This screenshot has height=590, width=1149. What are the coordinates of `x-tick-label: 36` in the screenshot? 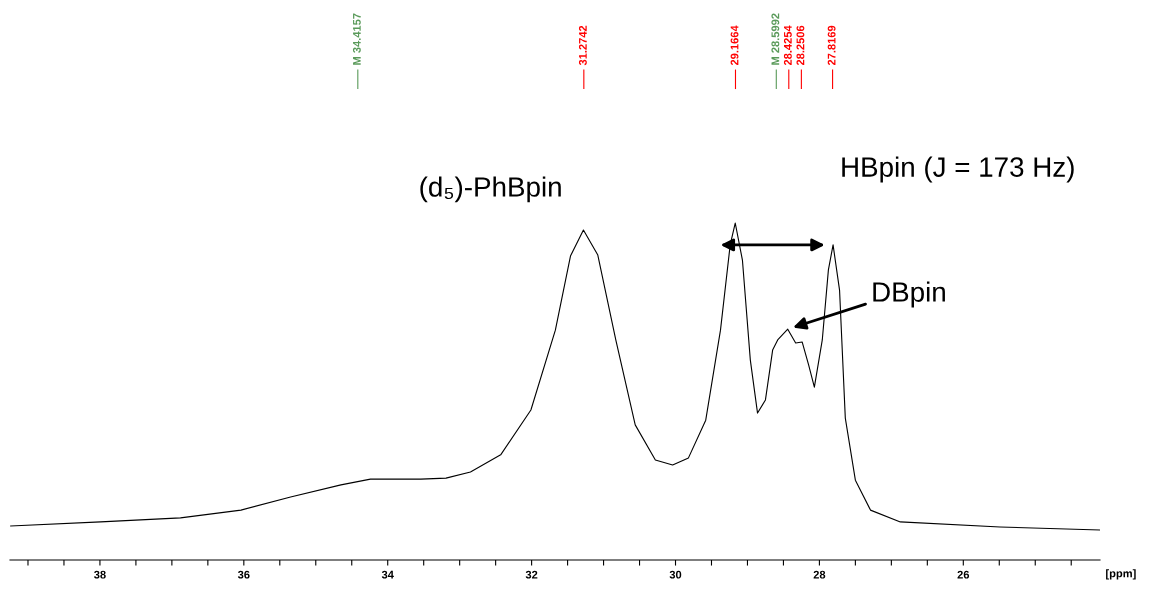 It's located at (243, 574).